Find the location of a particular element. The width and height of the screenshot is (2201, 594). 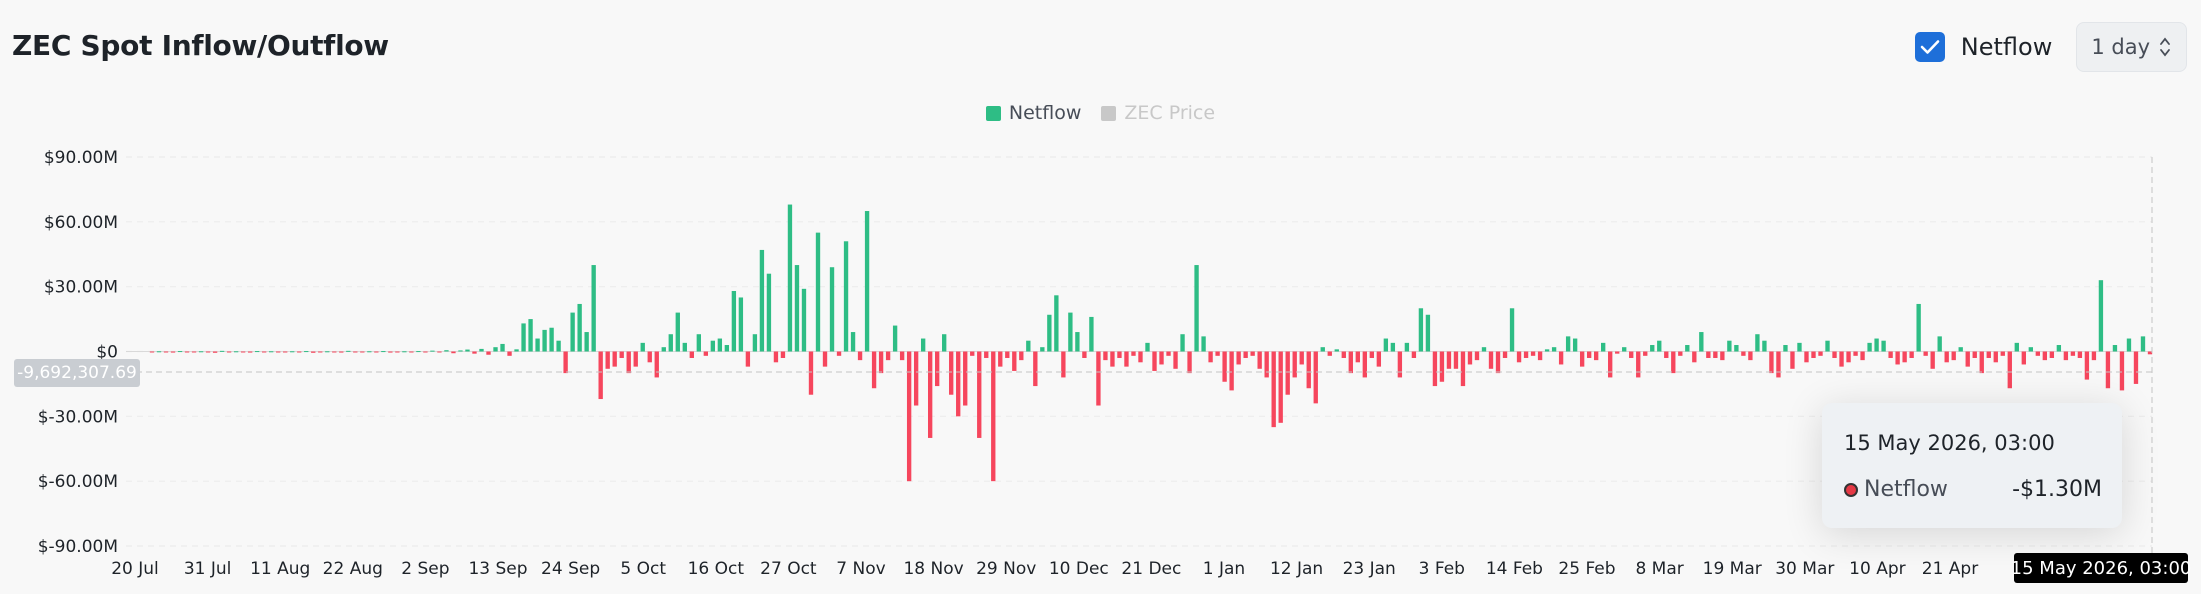

netflow-toggle-label: Netflow is located at coordinates (2006, 47).